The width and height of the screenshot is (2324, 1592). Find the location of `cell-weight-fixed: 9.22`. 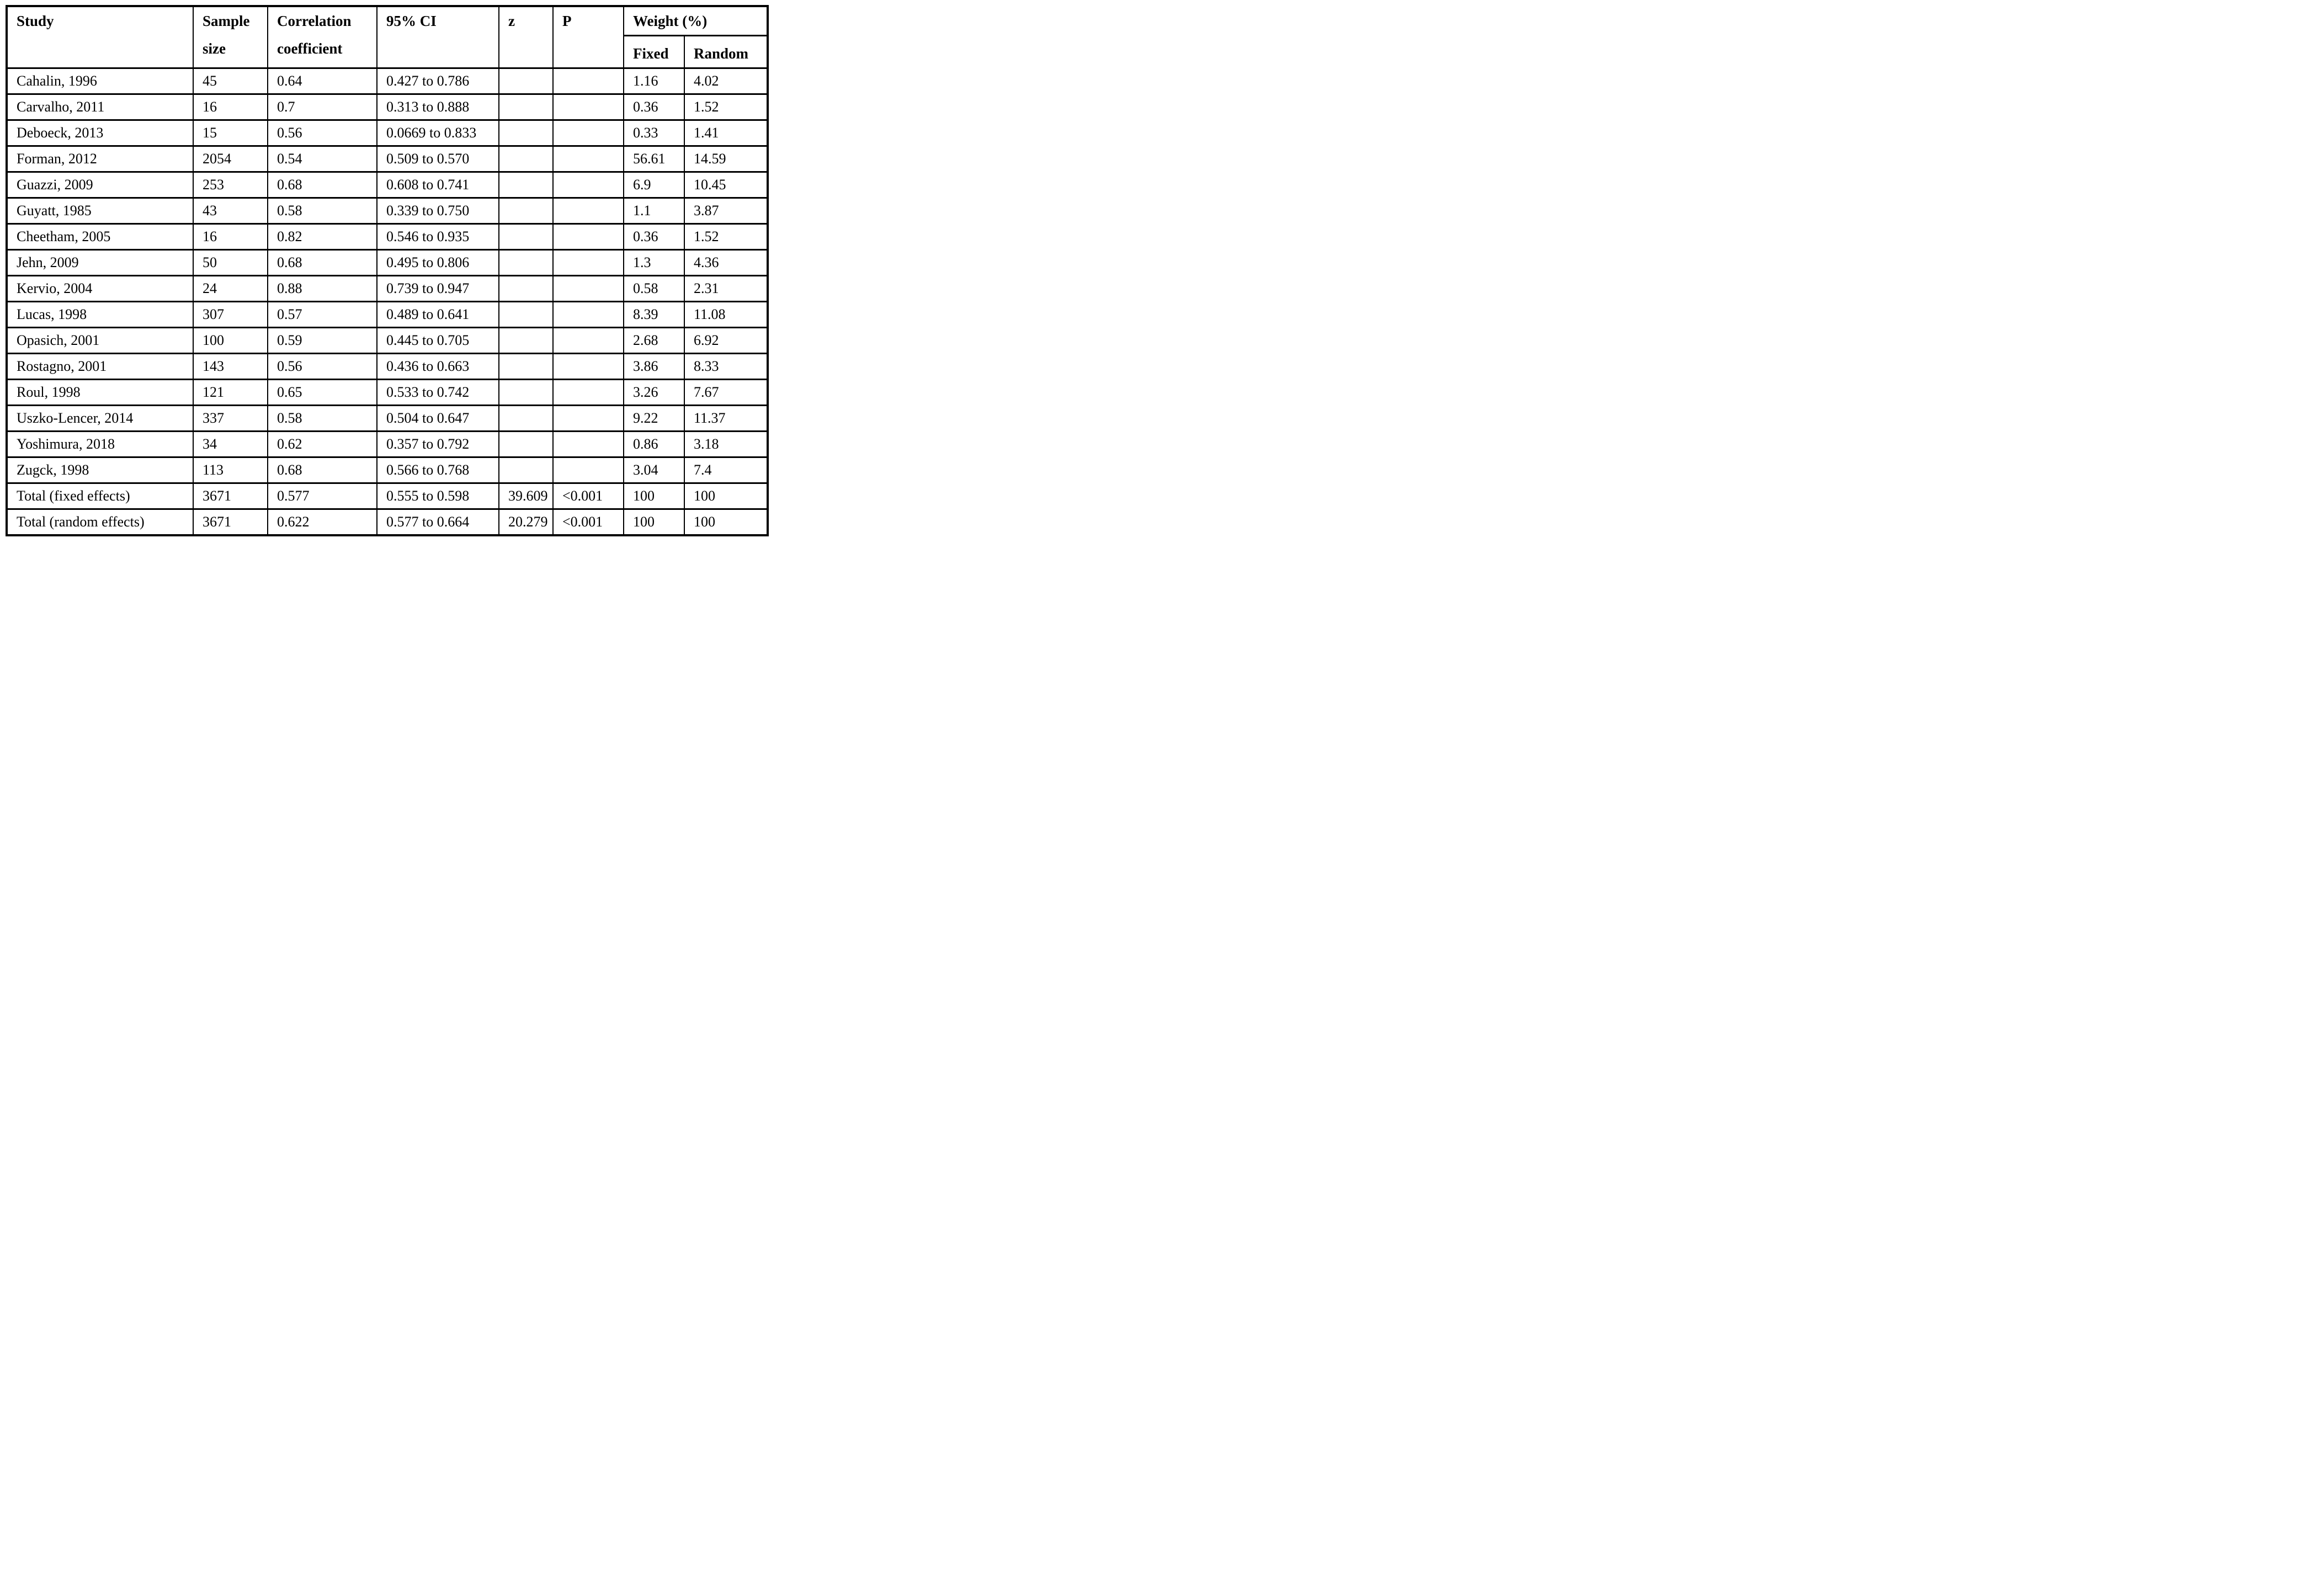

cell-weight-fixed: 9.22 is located at coordinates (654, 418).